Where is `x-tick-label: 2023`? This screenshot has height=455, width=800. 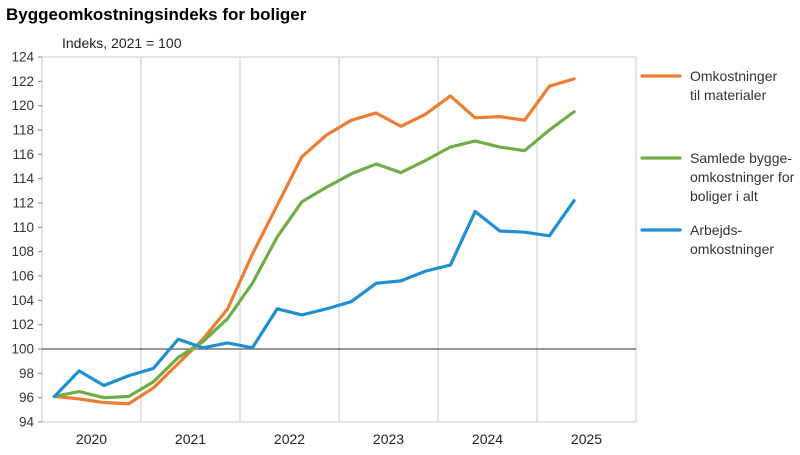 x-tick-label: 2023 is located at coordinates (388, 439).